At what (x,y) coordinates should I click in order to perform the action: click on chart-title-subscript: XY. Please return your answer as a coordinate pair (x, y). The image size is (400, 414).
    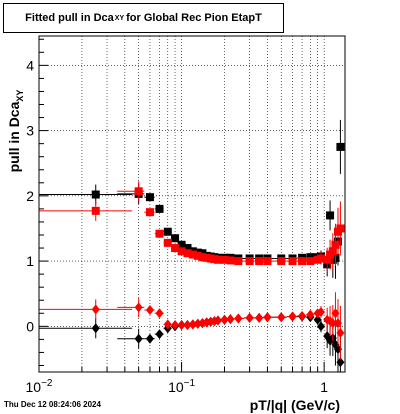
    Looking at the image, I should click on (119, 18).